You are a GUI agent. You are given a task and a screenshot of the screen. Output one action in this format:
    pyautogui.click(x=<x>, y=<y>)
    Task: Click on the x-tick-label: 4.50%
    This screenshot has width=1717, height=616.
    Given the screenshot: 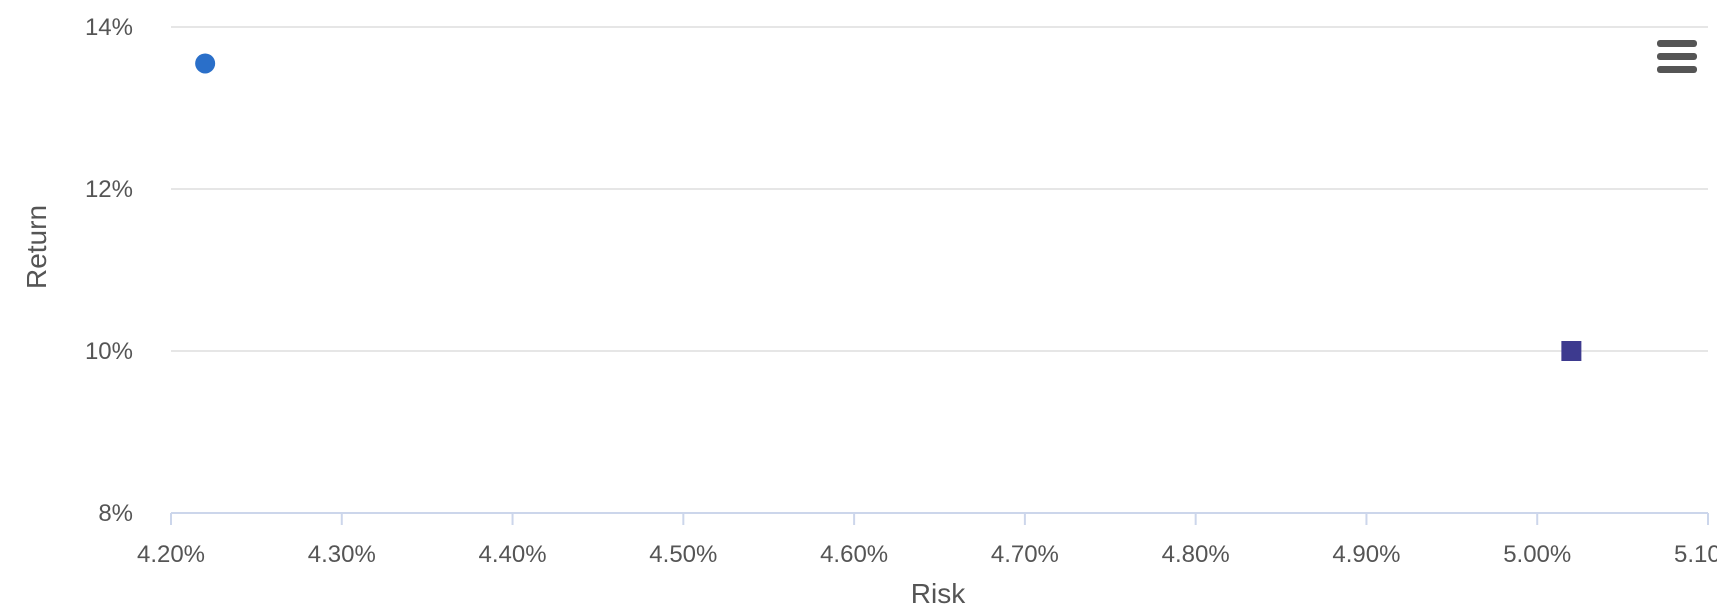 What is the action you would take?
    pyautogui.click(x=683, y=554)
    